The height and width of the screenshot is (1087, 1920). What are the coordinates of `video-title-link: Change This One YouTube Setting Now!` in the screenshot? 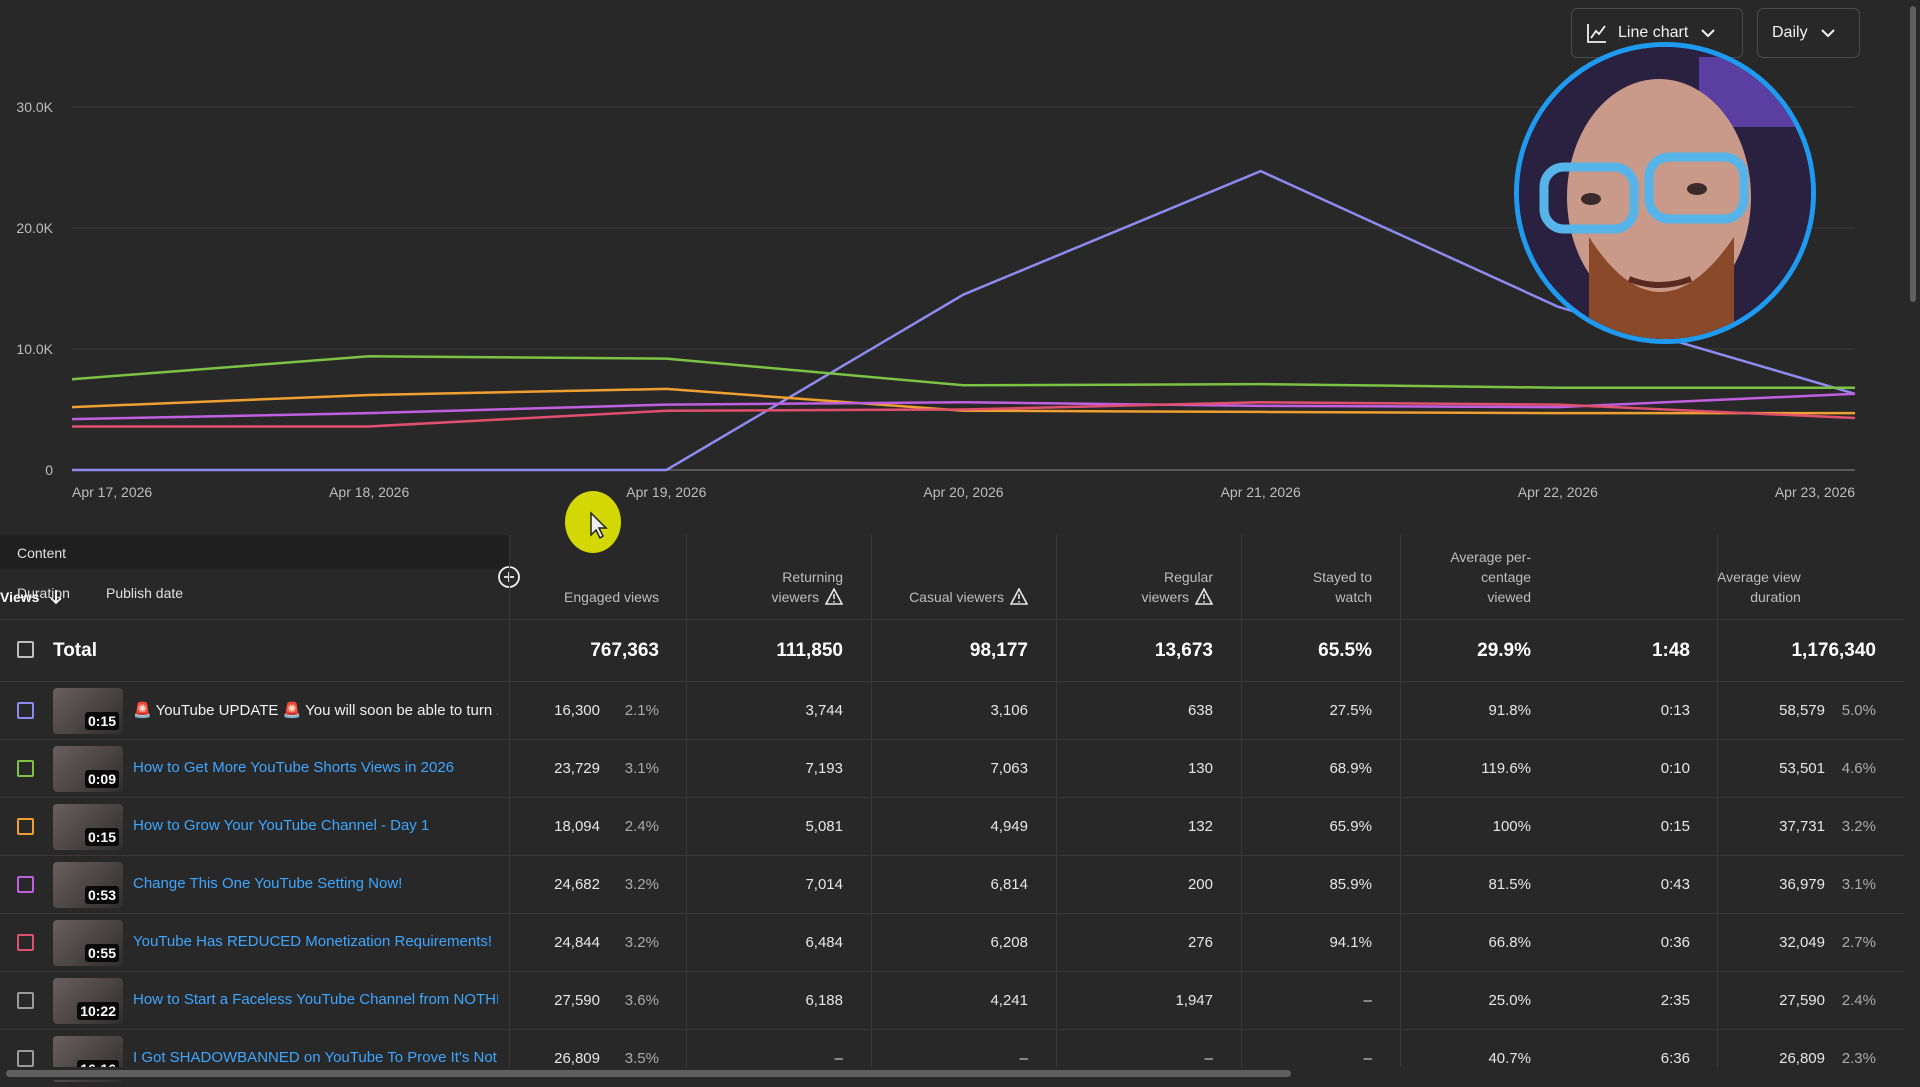 It's located at (268, 883).